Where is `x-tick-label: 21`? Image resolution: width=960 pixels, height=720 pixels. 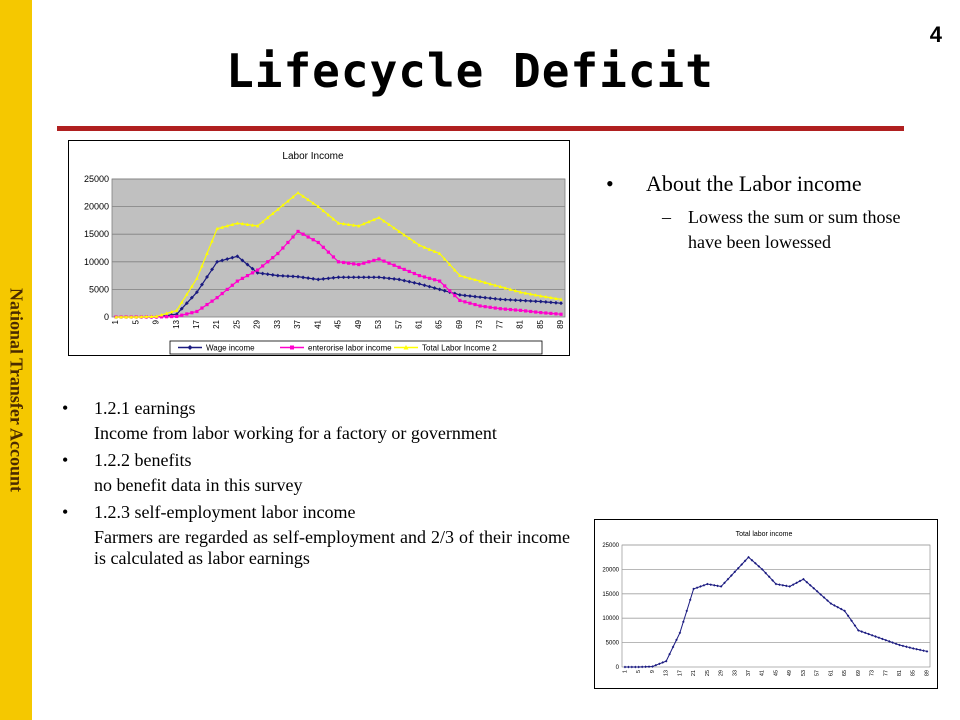
x-tick-label: 21 is located at coordinates (216, 323).